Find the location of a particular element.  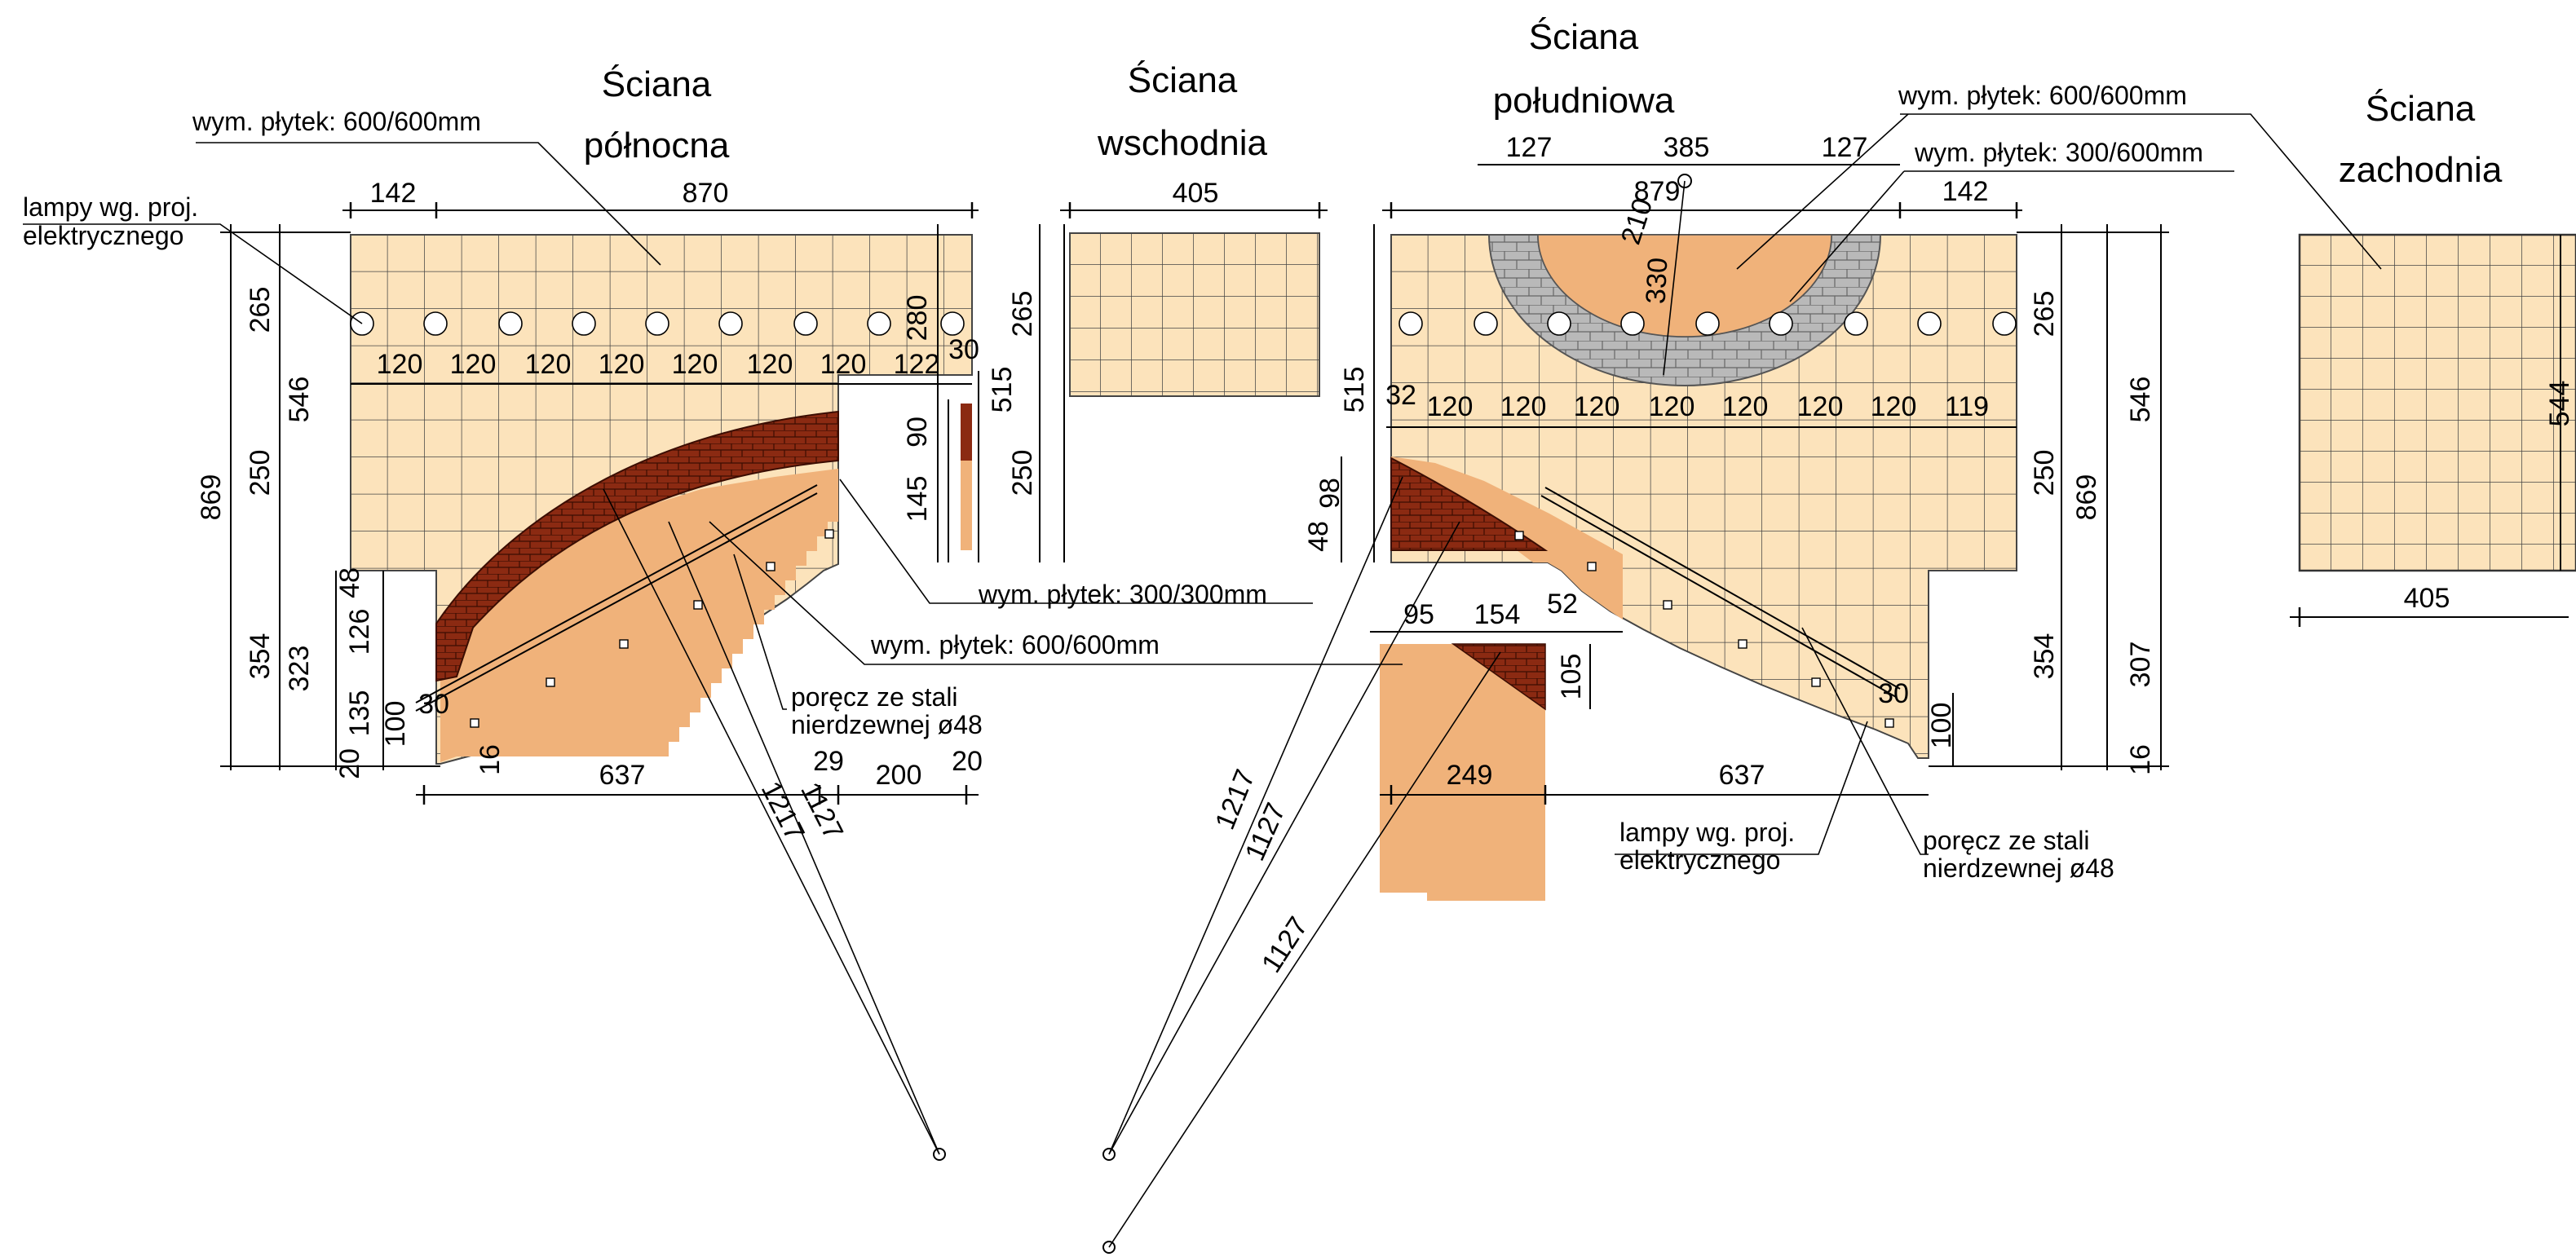

note-rail-bottom-1: poręcz ze stali is located at coordinates (2007, 840).